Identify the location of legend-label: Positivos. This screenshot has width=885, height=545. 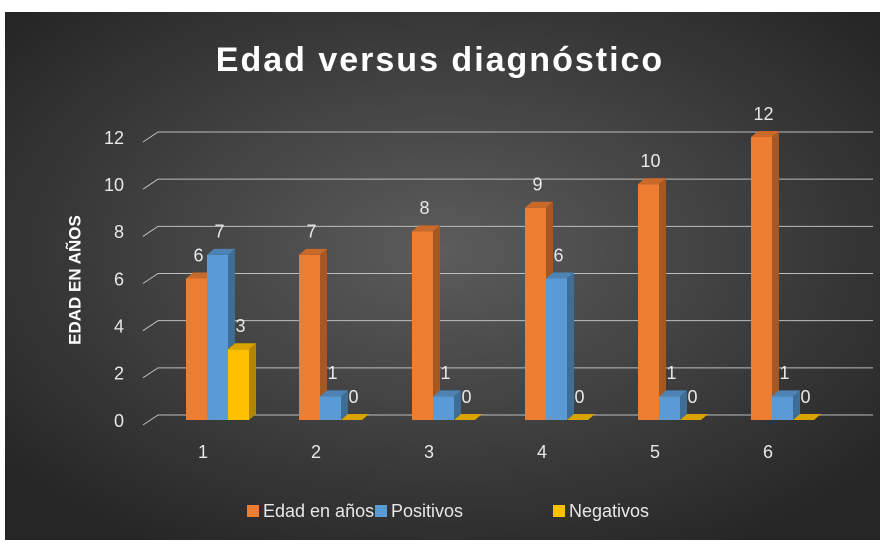
(427, 511).